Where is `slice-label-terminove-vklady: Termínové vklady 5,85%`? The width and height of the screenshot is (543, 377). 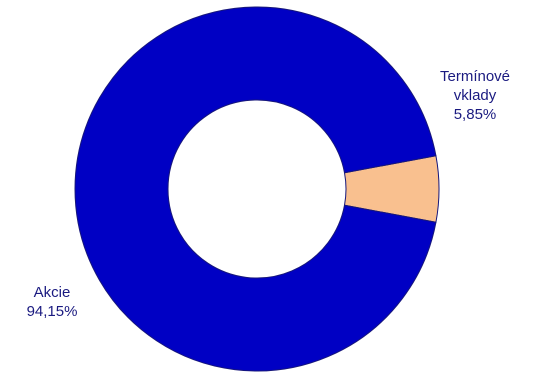
slice-label-terminove-vklady: Termínové vklady 5,85% is located at coordinates (475, 95).